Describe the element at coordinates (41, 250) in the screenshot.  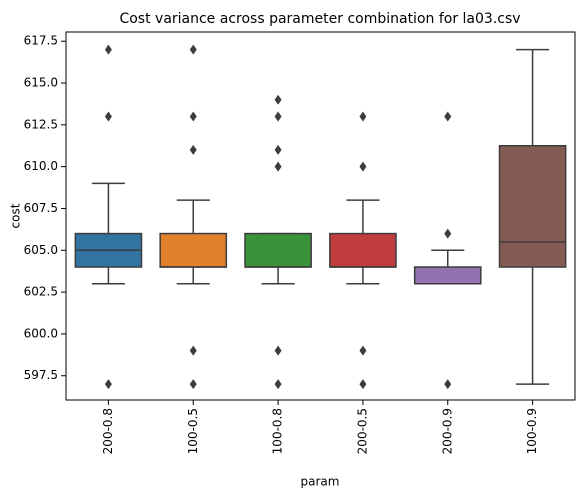
I see `y-tick-label: 605.0` at that location.